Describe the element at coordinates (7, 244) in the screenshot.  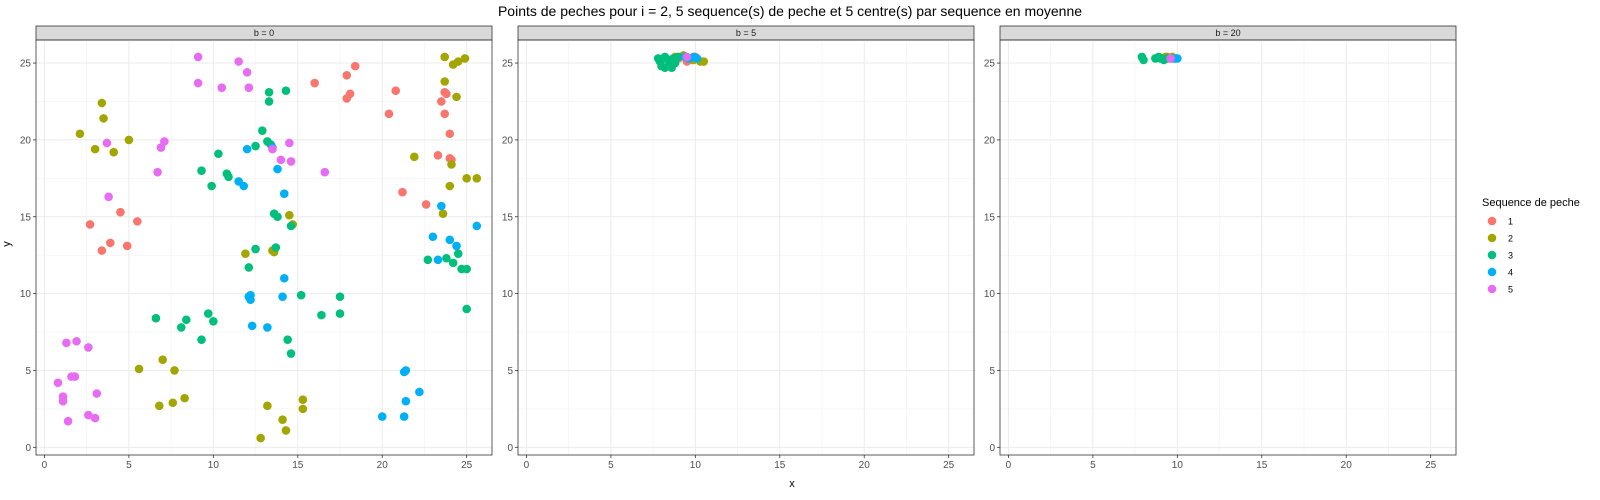
I see `y-axis-title: y` at that location.